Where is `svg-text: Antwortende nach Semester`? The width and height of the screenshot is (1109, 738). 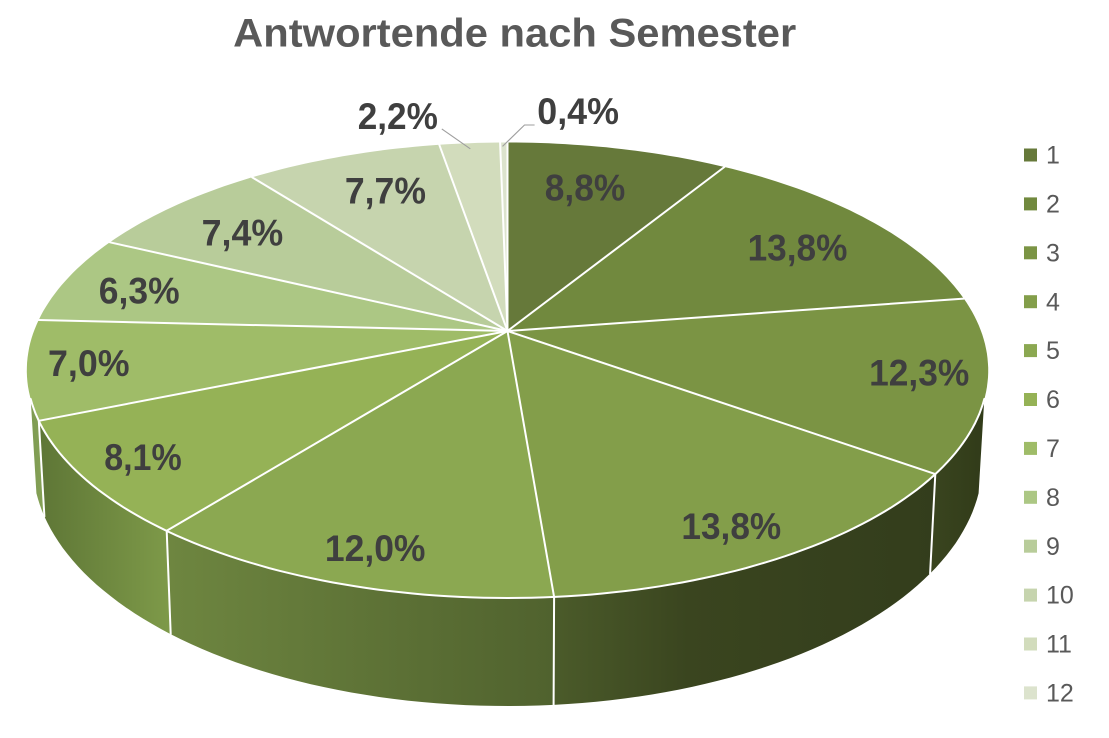
svg-text: Antwortende nach Semester is located at coordinates (514, 34).